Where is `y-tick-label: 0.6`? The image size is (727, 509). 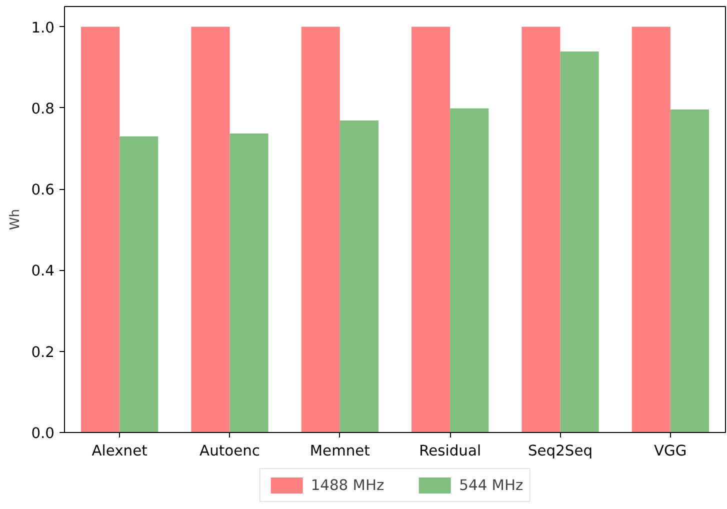
y-tick-label: 0.6 is located at coordinates (43, 190).